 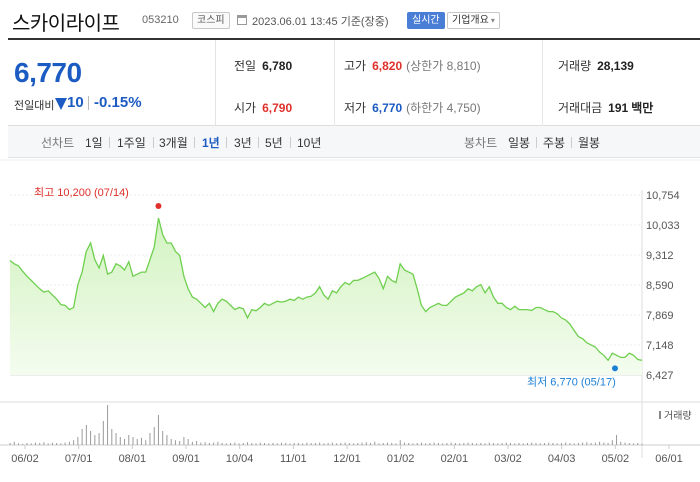 I want to click on period-3m: 3개월, so click(x=173, y=143).